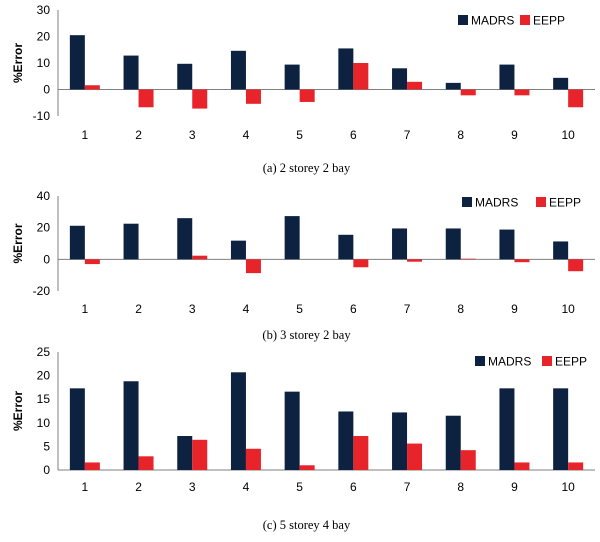  What do you see at coordinates (85, 135) in the screenshot?
I see `x-tick-label: 1` at bounding box center [85, 135].